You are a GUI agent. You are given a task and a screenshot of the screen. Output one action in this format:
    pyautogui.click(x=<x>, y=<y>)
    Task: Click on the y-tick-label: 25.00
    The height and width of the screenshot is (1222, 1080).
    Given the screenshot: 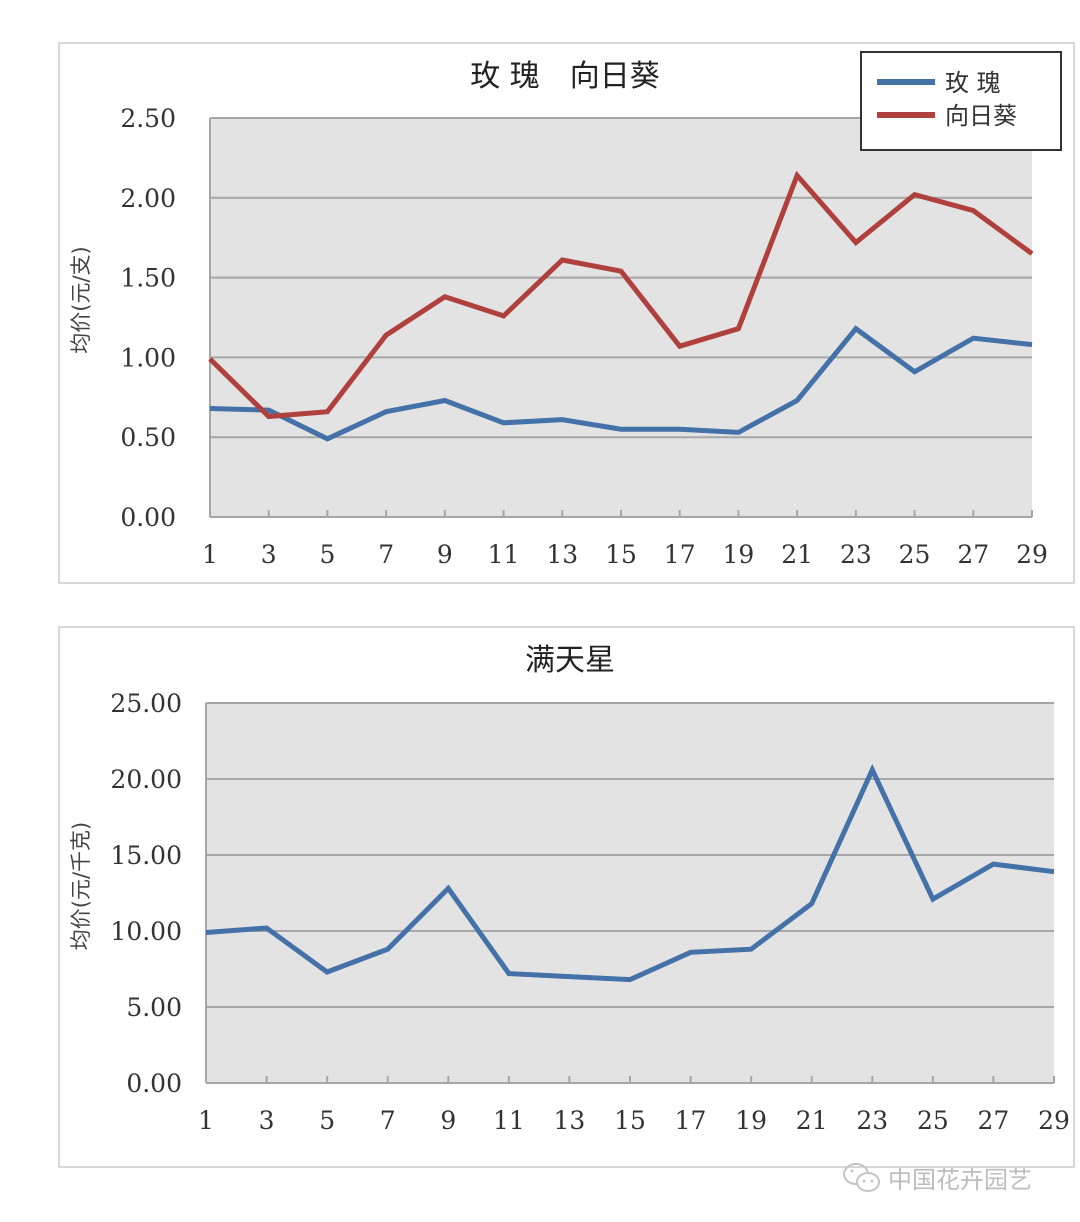 What is the action you would take?
    pyautogui.click(x=146, y=703)
    